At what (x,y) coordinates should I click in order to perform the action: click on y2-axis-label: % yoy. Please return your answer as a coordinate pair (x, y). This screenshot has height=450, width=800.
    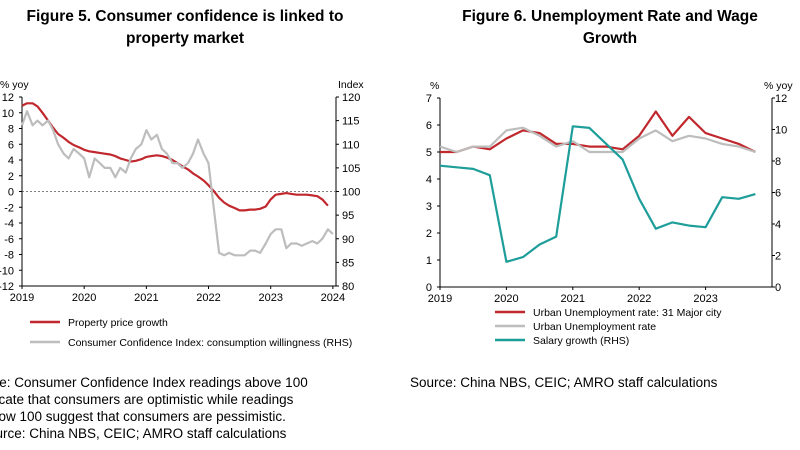
    Looking at the image, I should click on (778, 86).